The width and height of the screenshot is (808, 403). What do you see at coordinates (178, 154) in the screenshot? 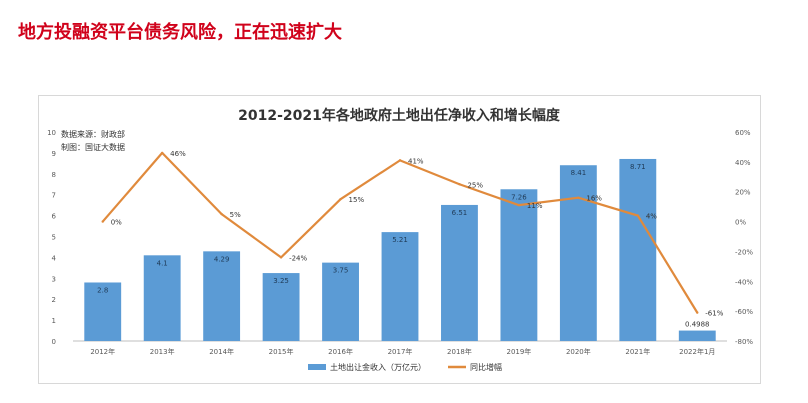
I see `growth-data-label: 46%` at bounding box center [178, 154].